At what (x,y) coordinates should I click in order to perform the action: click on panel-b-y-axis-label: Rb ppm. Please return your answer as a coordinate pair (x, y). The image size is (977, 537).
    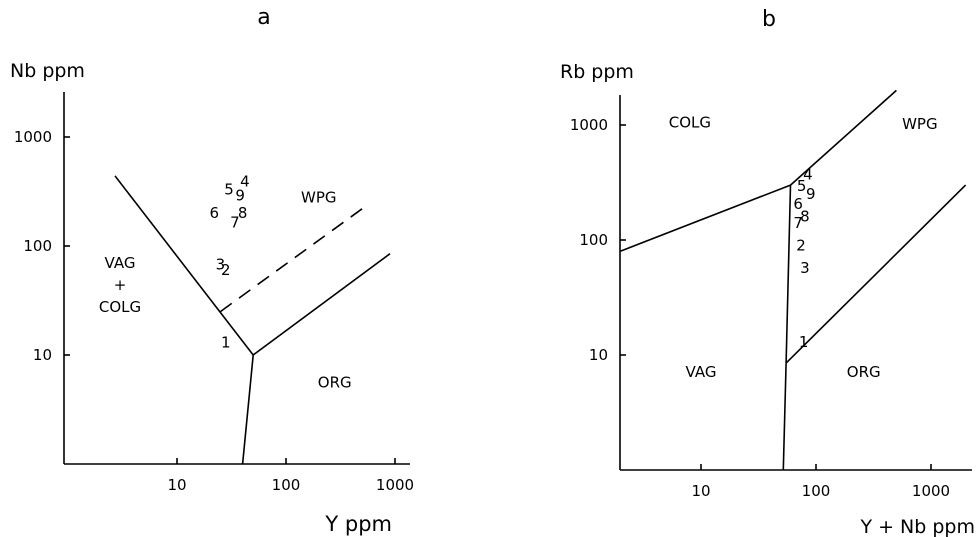
    Looking at the image, I should click on (597, 72).